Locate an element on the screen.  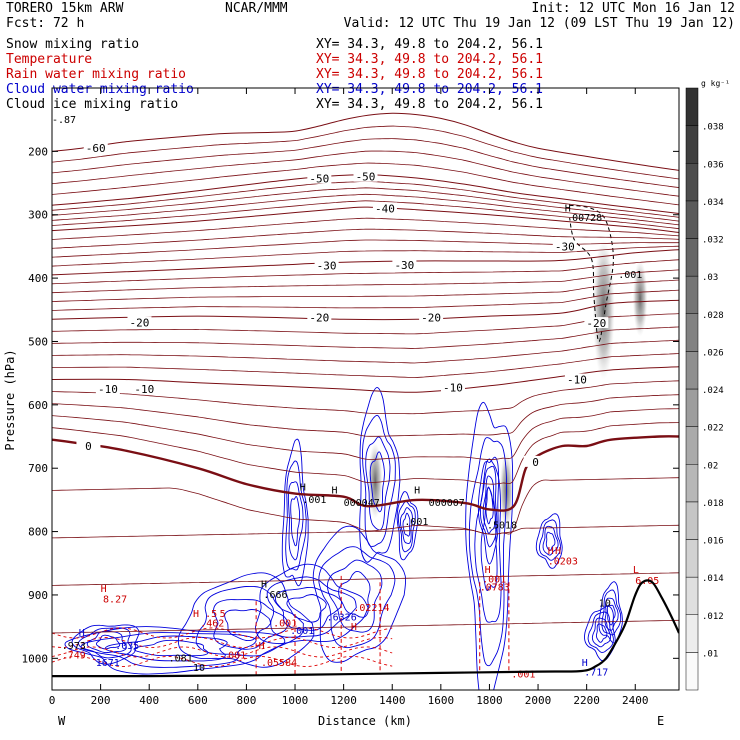
y-tick-label: 500 is located at coordinates (38, 341).